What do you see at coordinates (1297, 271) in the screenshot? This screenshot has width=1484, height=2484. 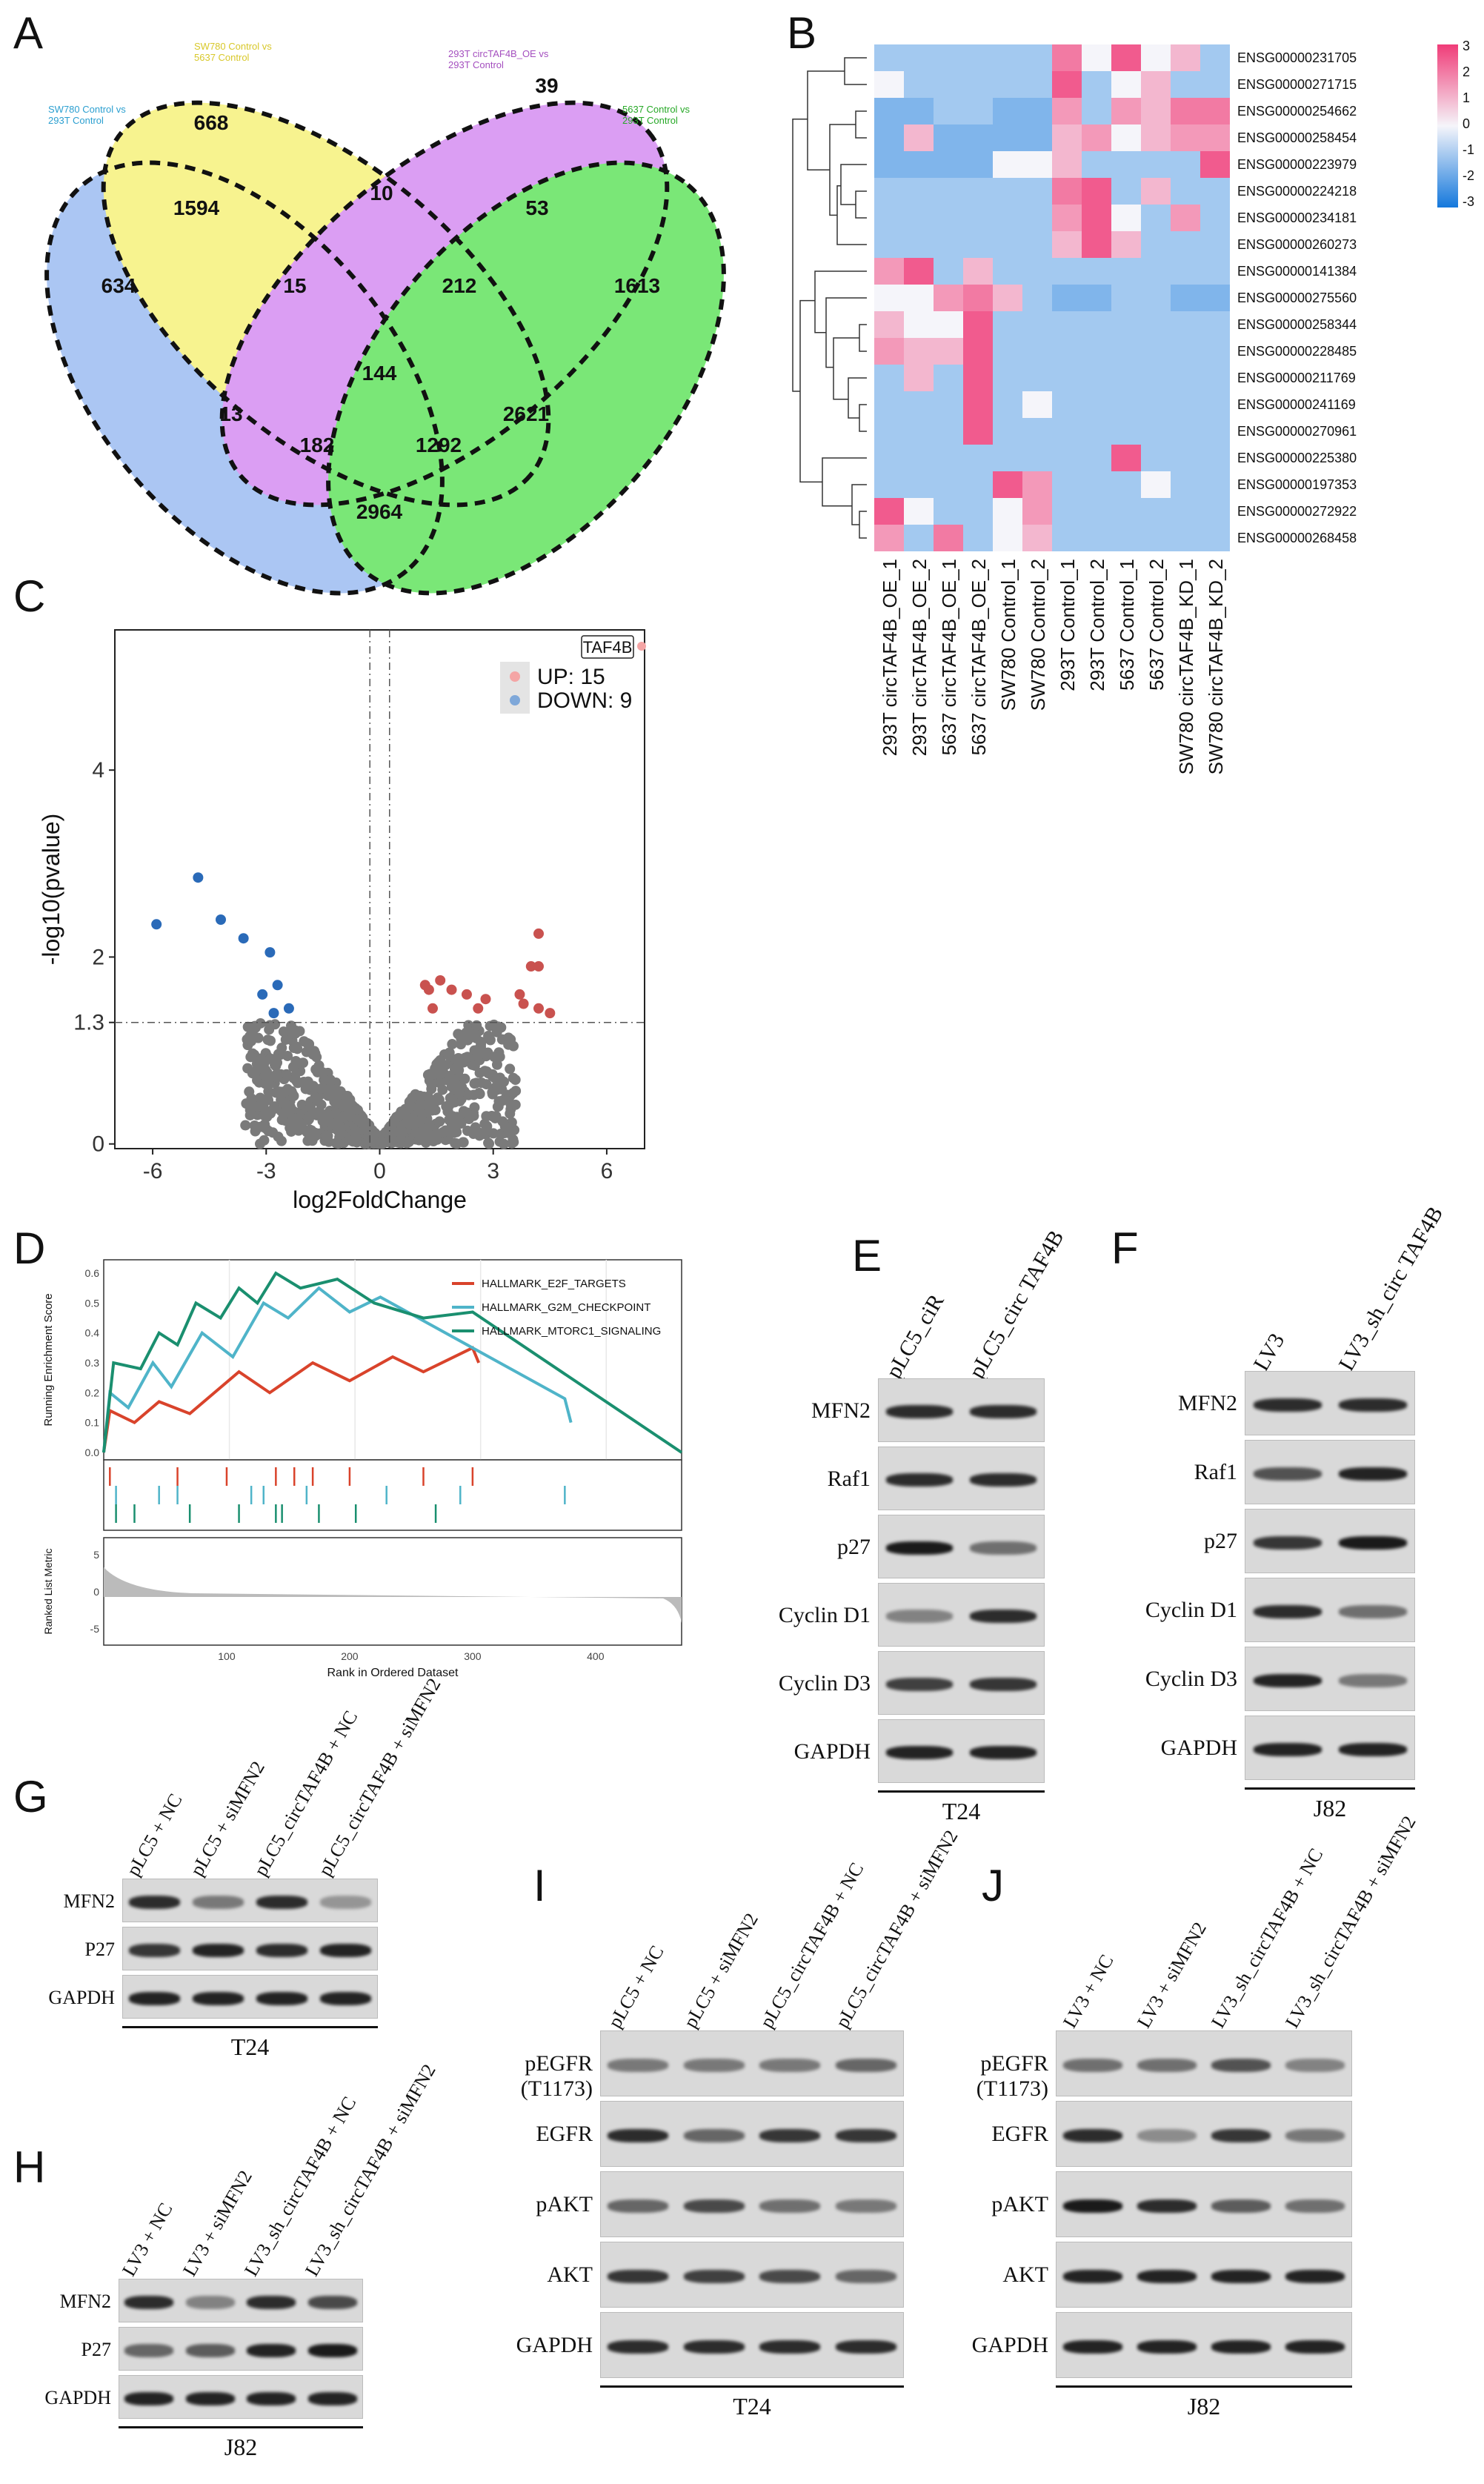 I see `heatmap-gene-label: ENSG00000141384` at bounding box center [1297, 271].